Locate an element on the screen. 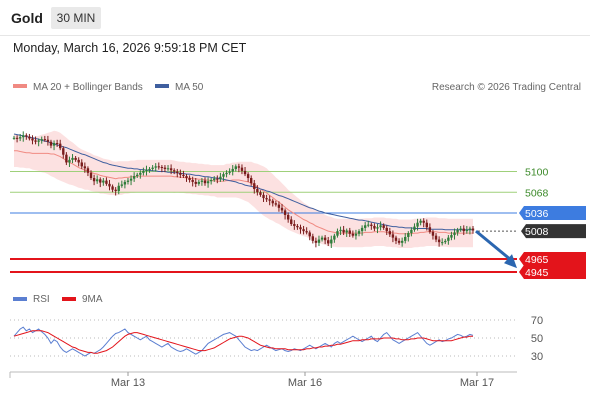  time-tick-label: Mar 17 is located at coordinates (477, 383).